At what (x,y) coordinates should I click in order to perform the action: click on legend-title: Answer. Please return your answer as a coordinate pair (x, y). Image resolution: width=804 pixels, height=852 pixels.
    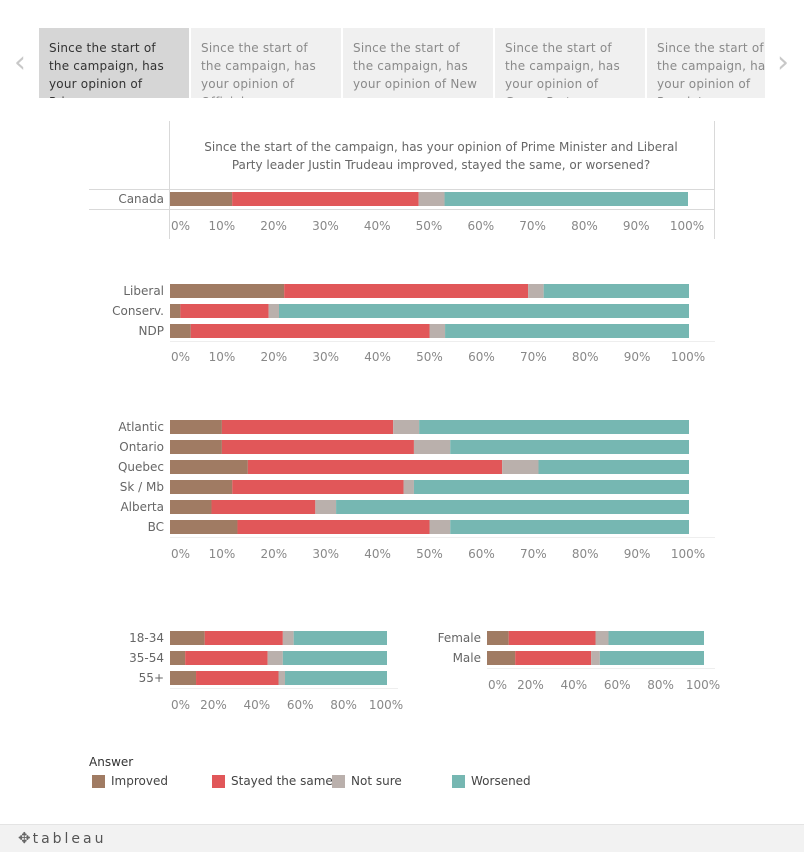
    Looking at the image, I should click on (111, 762).